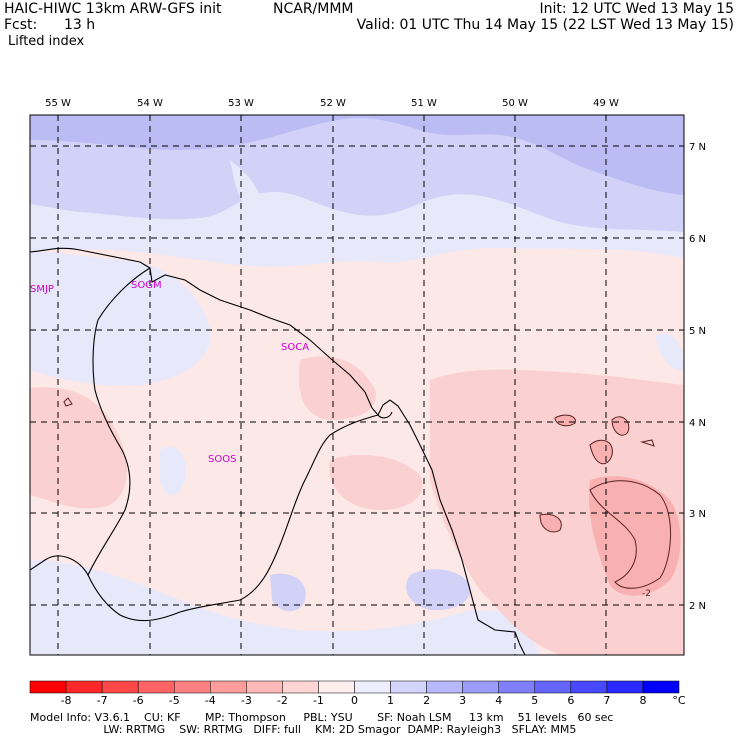  I want to click on field-warm-strong-patch, so click(551, 523).